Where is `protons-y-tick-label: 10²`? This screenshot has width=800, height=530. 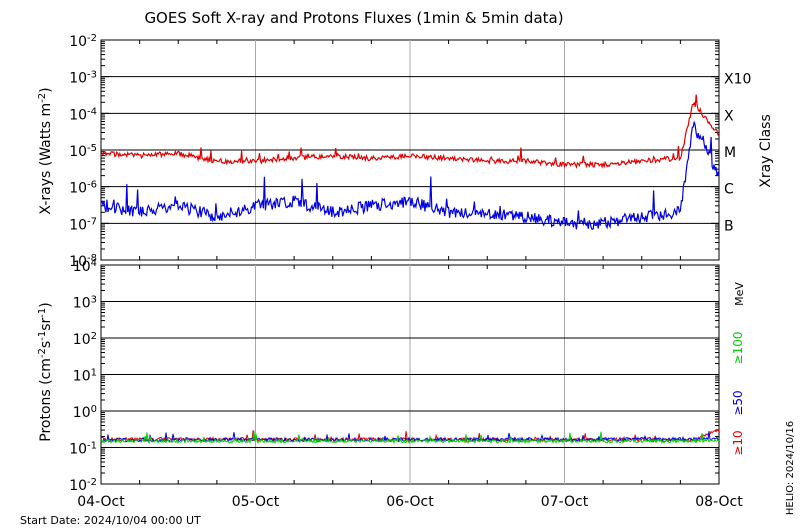
protons-y-tick-label: 10² is located at coordinates (85, 340).